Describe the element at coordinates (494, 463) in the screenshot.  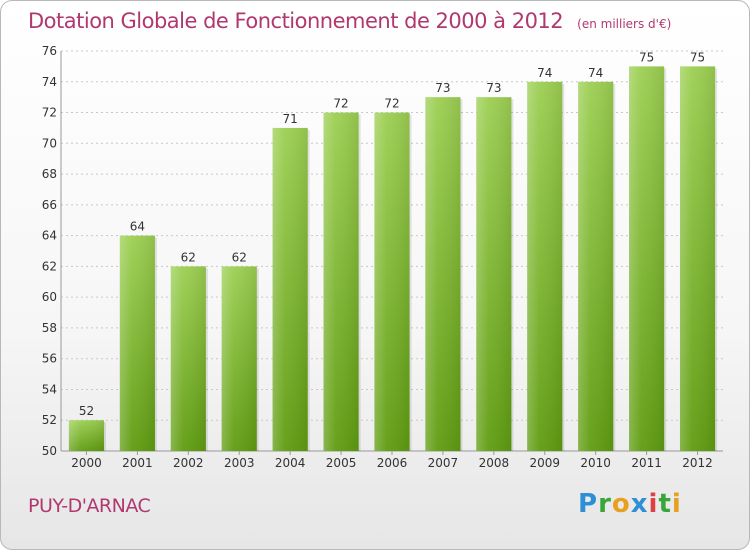
I see `x-tick-label: 2008` at that location.